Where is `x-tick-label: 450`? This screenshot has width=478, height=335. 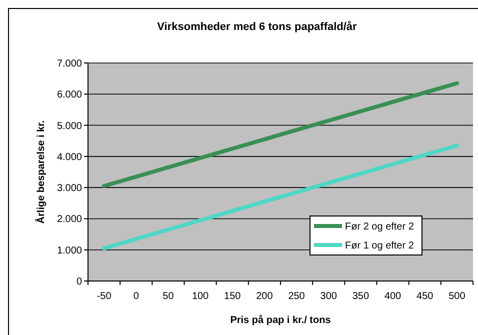 x-tick-label: 450 is located at coordinates (425, 296).